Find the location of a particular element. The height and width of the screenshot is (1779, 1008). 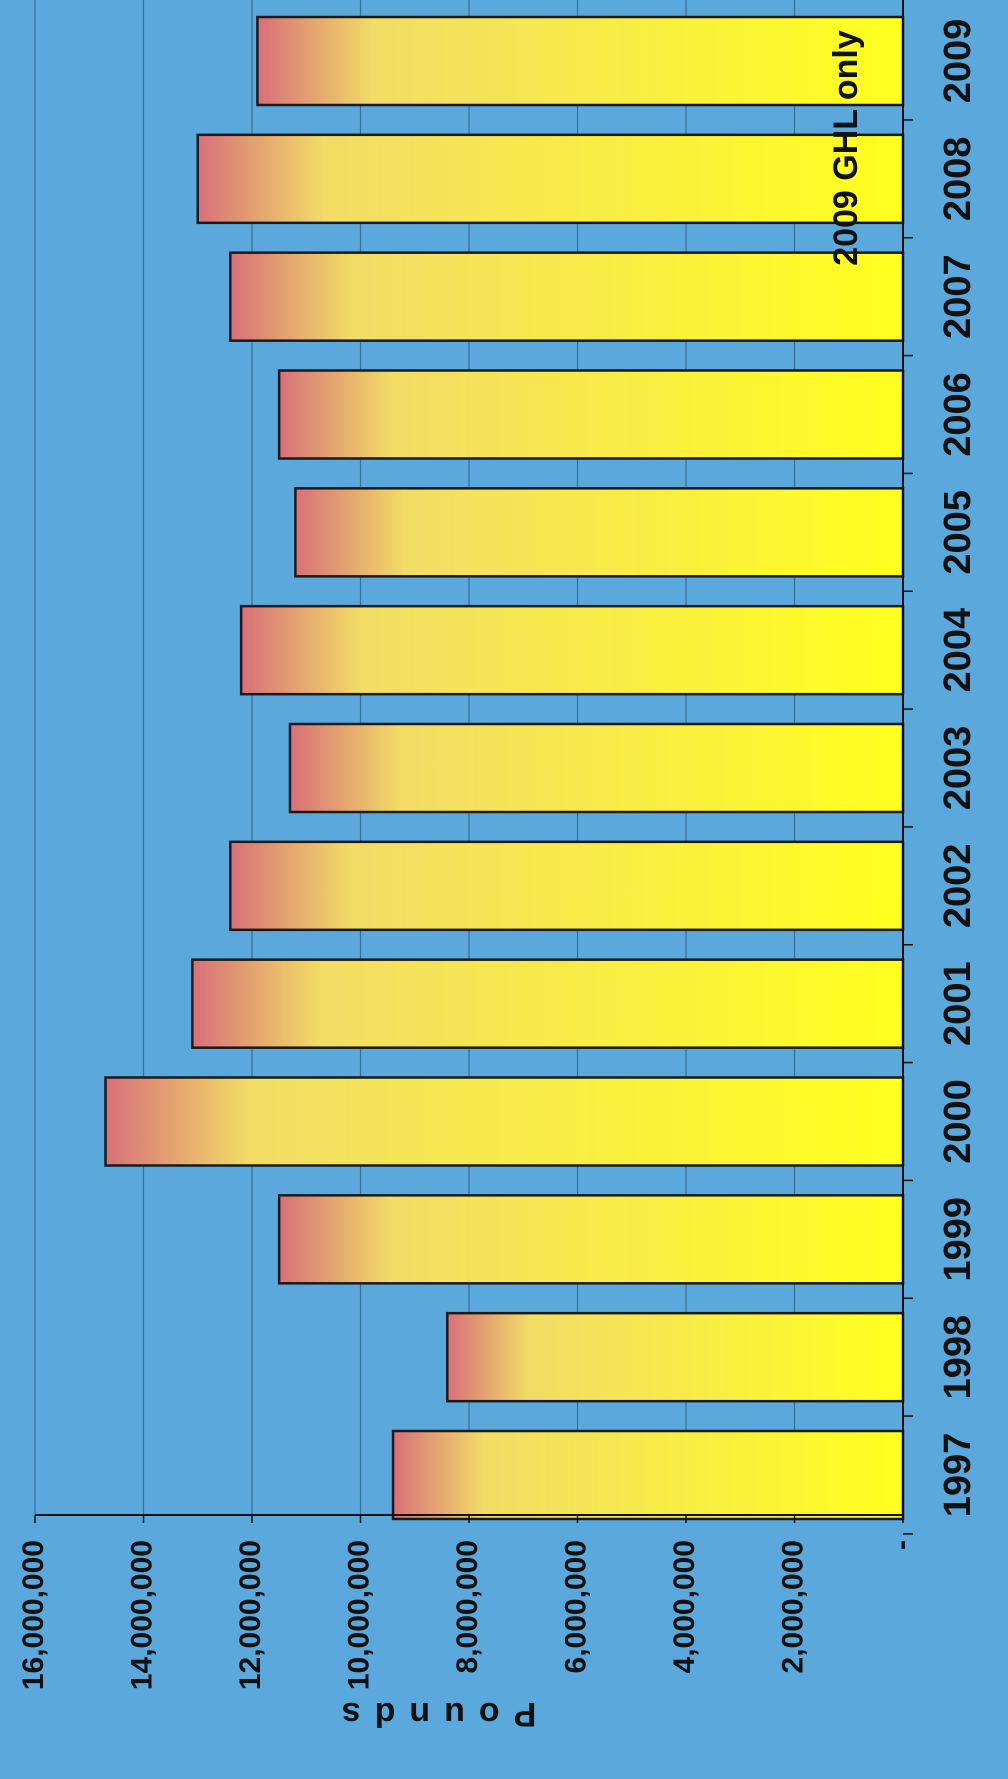

category-label-2005: 2005 is located at coordinates (958, 532).